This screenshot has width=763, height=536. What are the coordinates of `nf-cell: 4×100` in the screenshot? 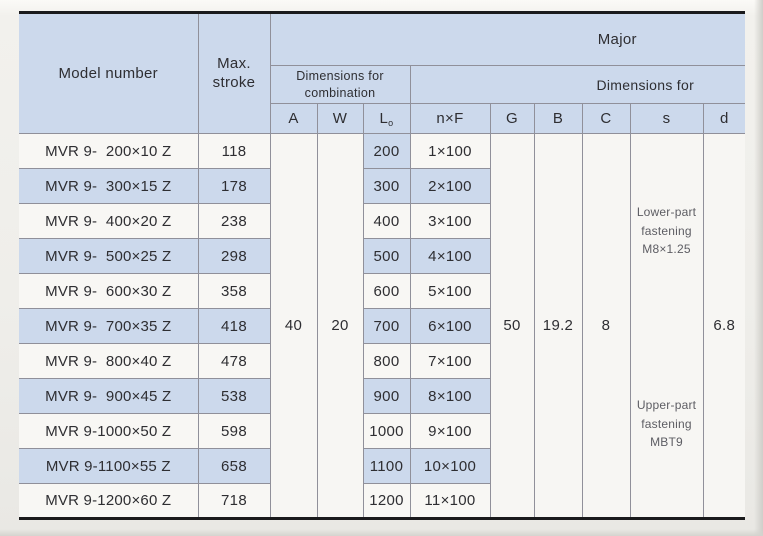 It's located at (449, 256).